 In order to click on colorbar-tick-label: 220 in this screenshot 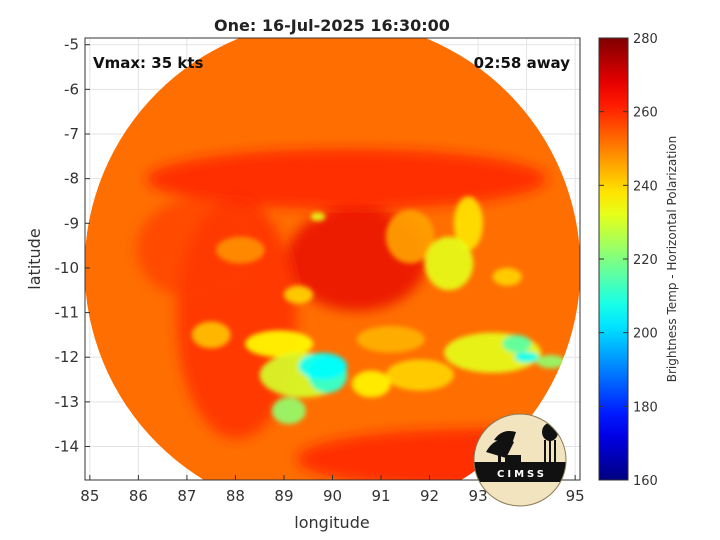, I will do `click(645, 260)`.